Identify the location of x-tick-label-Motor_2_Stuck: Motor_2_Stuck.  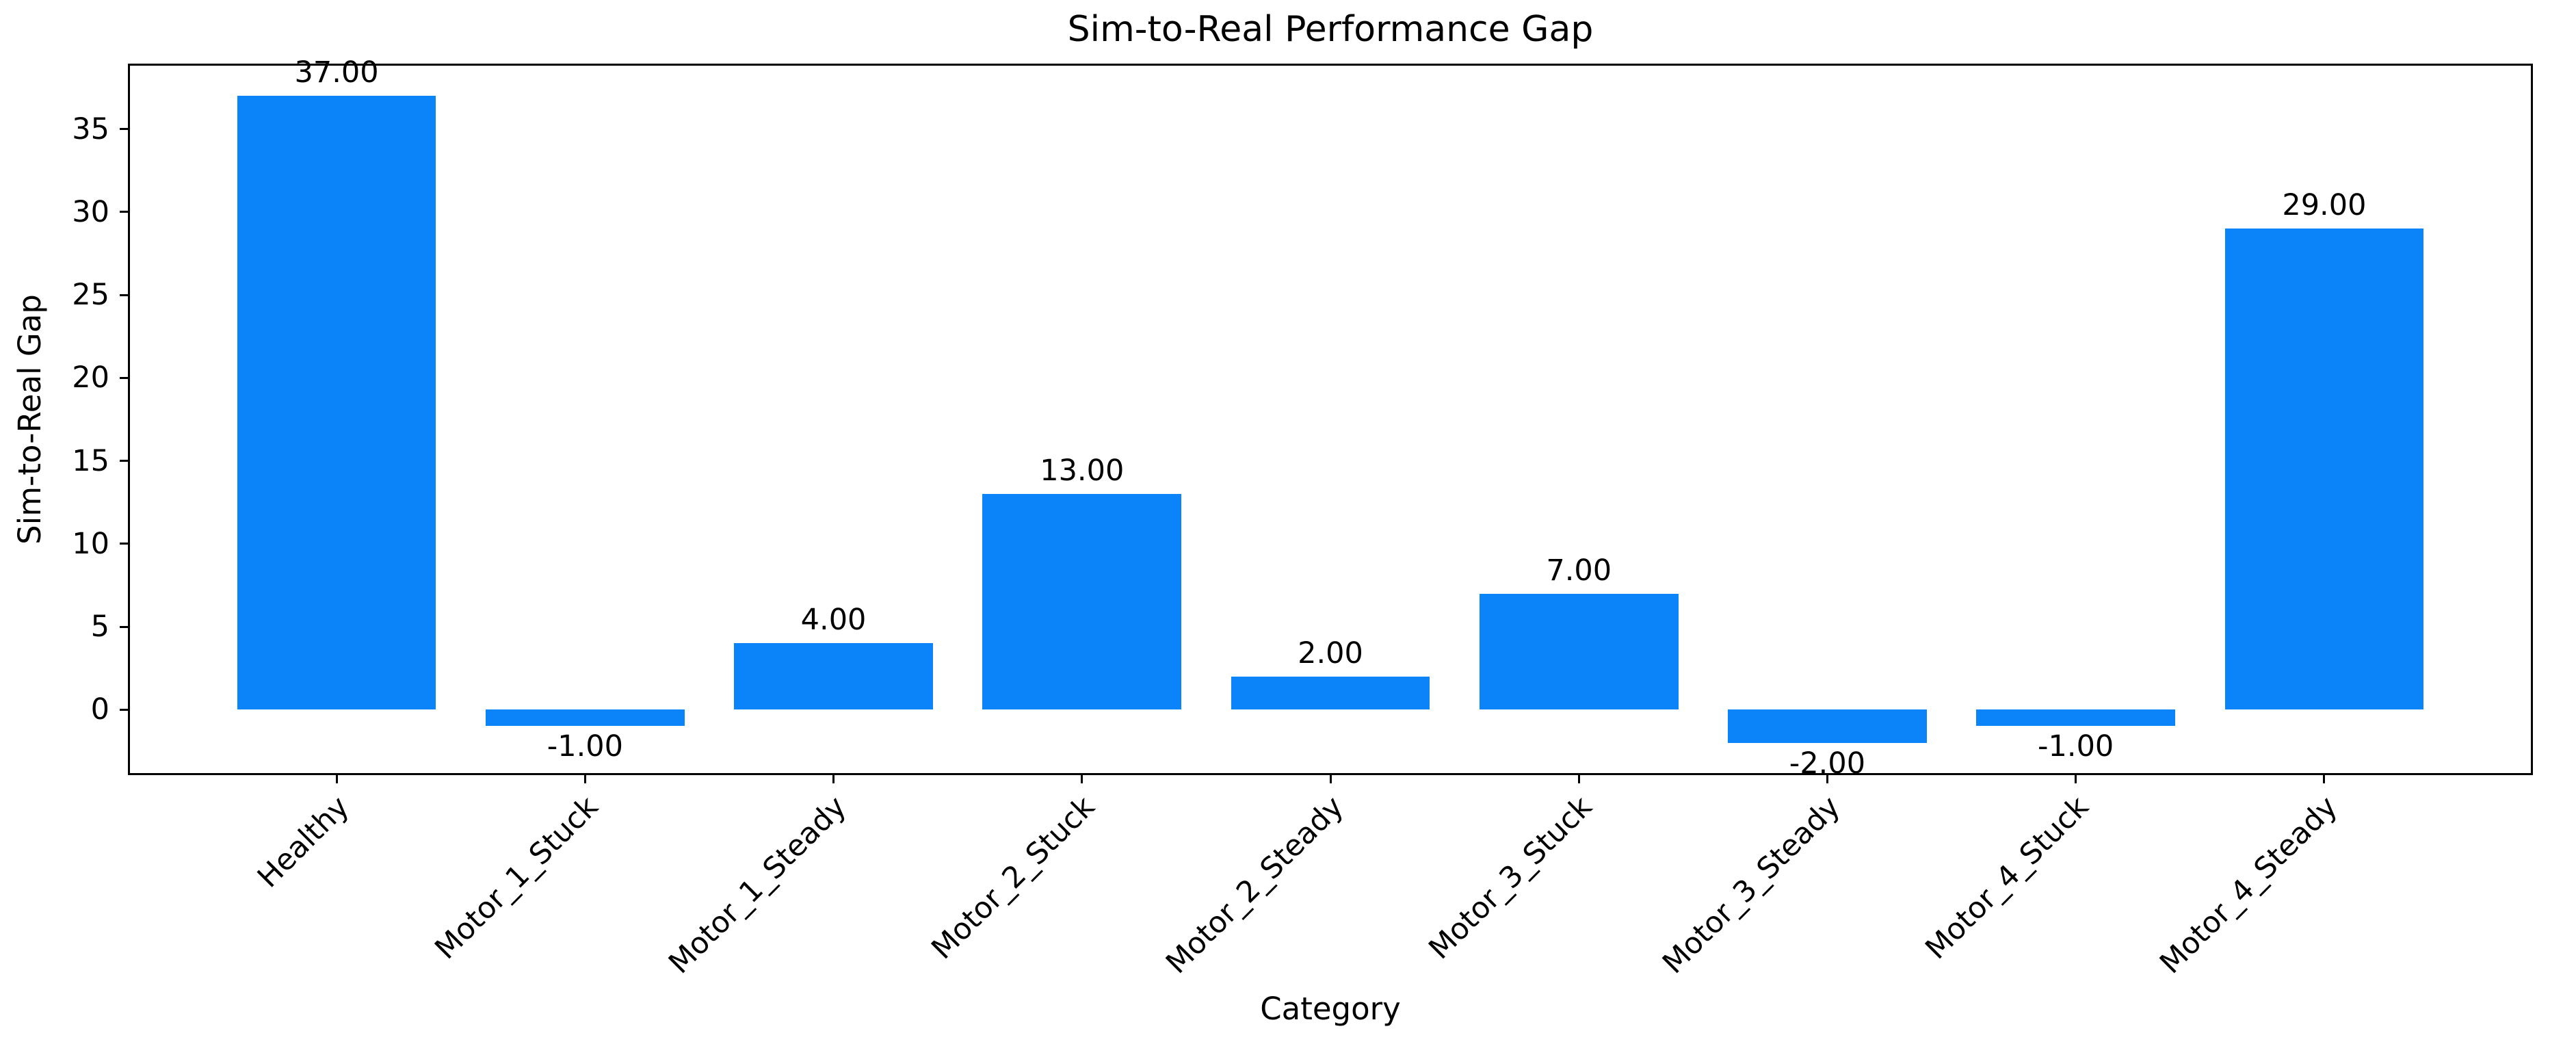
(1013, 878).